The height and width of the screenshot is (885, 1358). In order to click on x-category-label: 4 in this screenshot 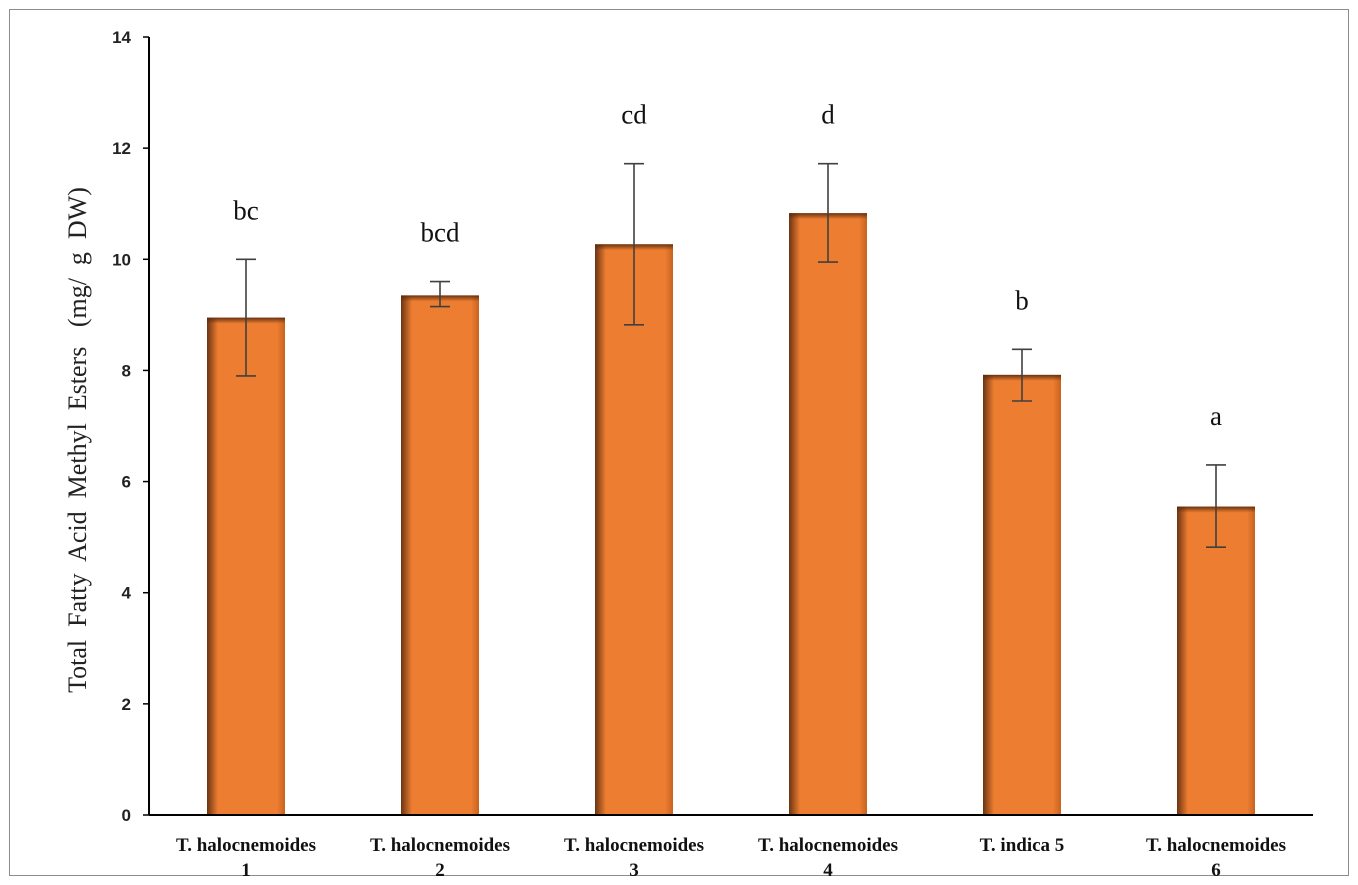, I will do `click(828, 870)`.